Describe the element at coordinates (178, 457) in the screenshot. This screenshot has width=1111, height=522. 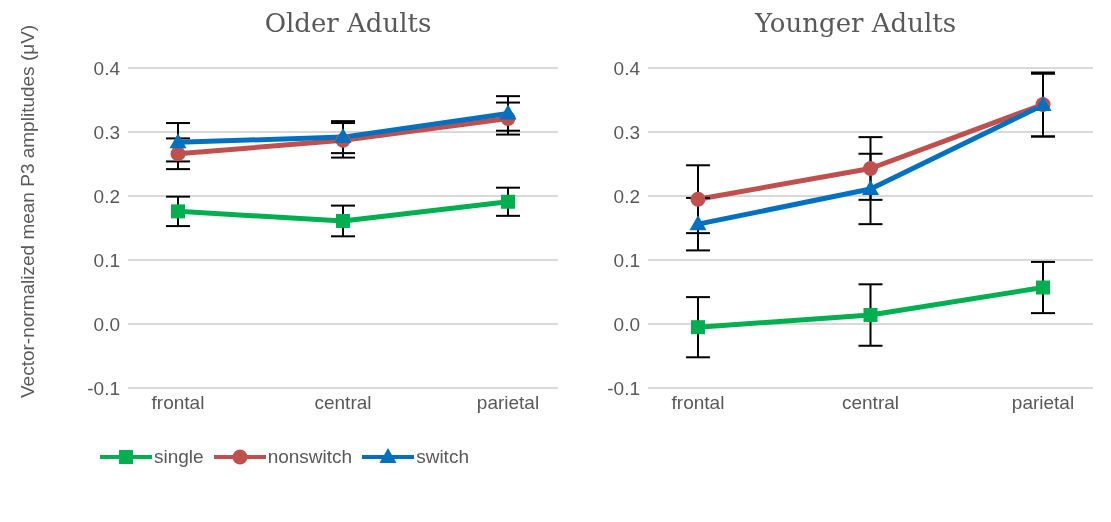
I see `legend-label: single` at that location.